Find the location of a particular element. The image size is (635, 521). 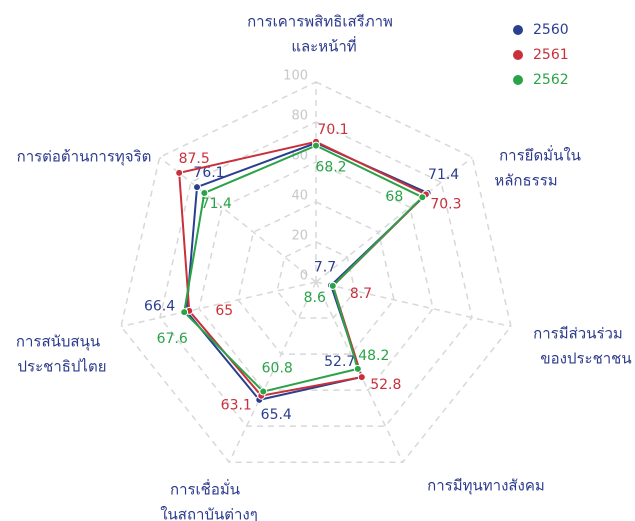

axis-label: การเชื่อมั่น is located at coordinates (205, 489).